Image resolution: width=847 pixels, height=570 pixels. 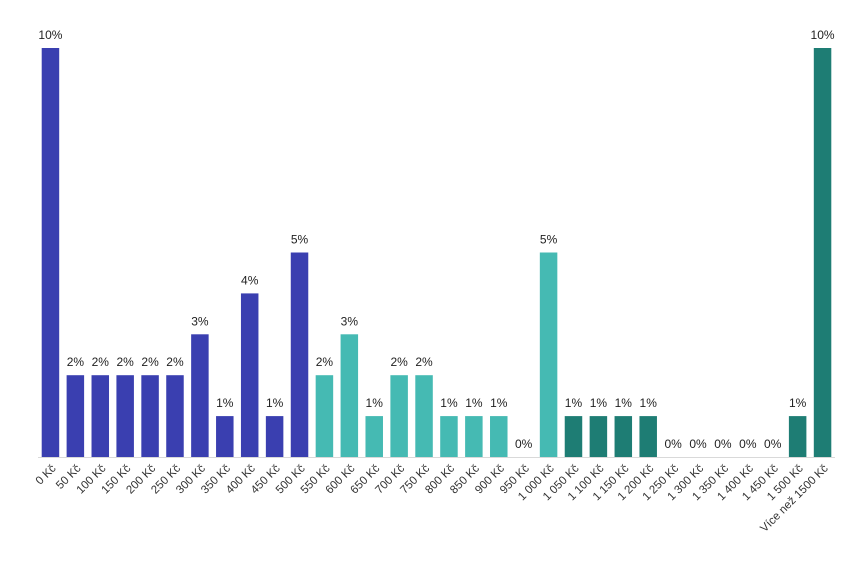 I want to click on bar-value-label: 4%, so click(x=250, y=280).